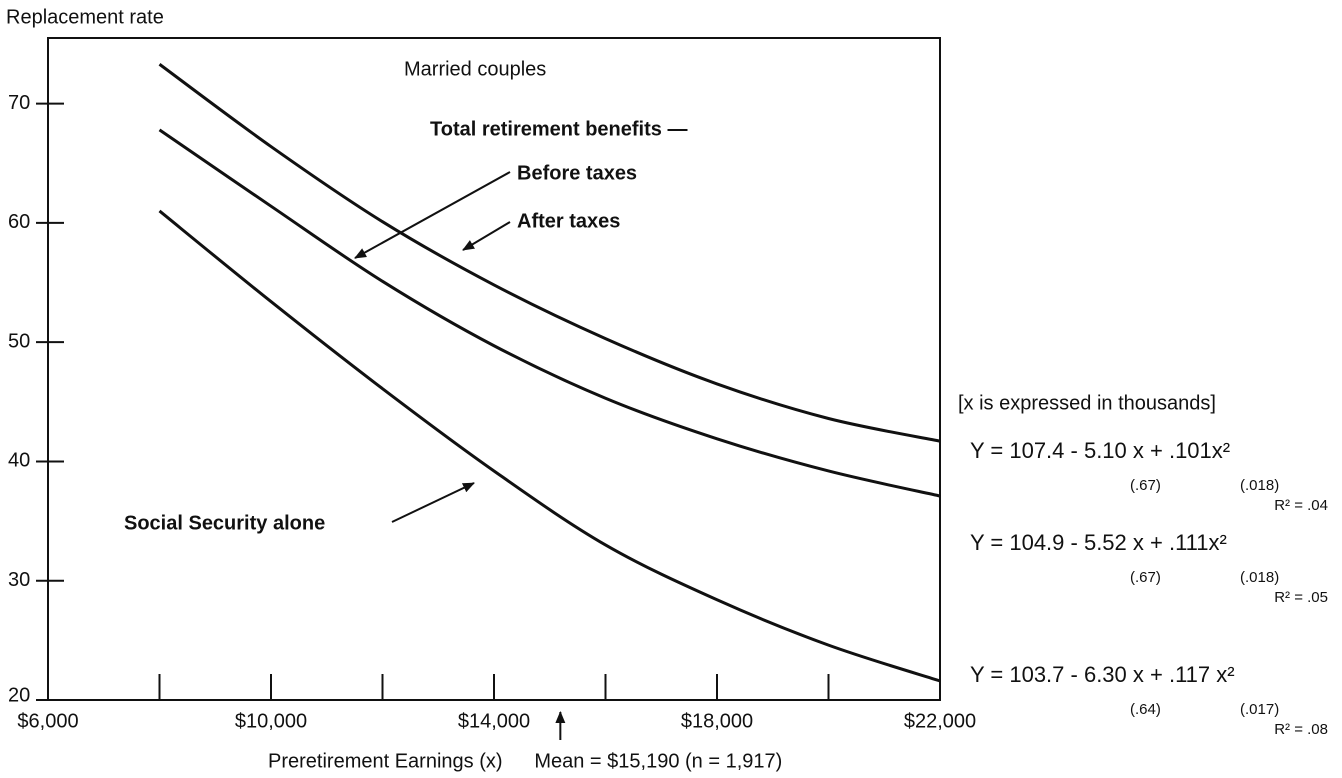 Image resolution: width=1342 pixels, height=778 pixels. I want to click on x-tick-label: $22,000, so click(940, 721).